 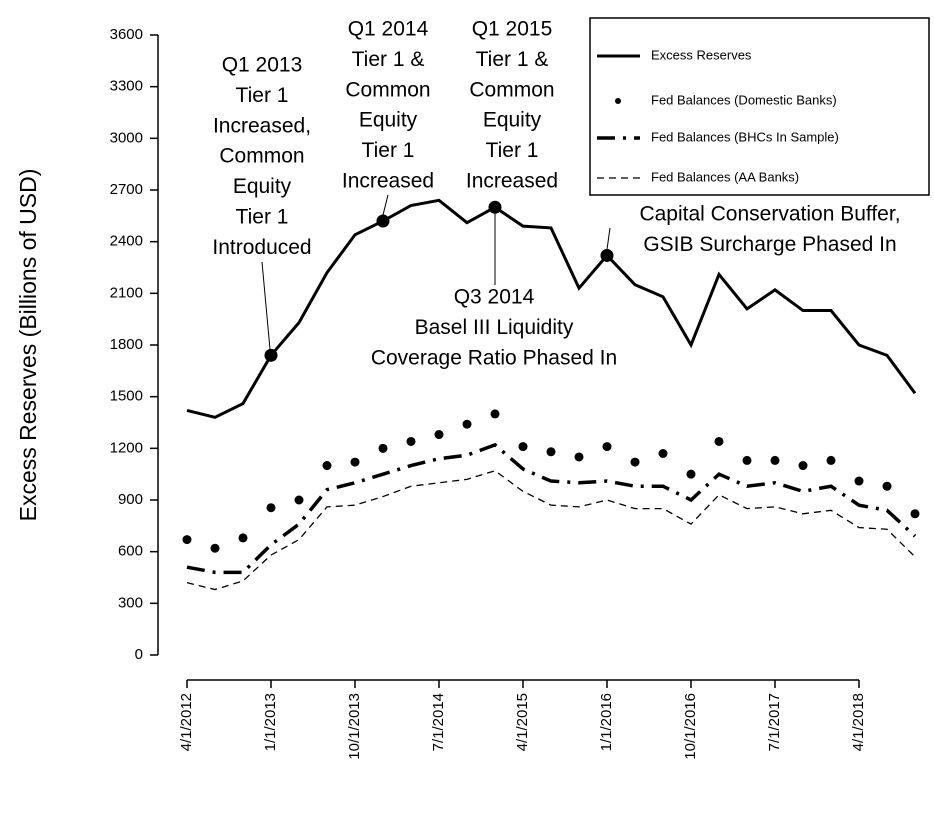 I want to click on legend-label: Fed Balances (BHCs In Sample), so click(x=745, y=136).